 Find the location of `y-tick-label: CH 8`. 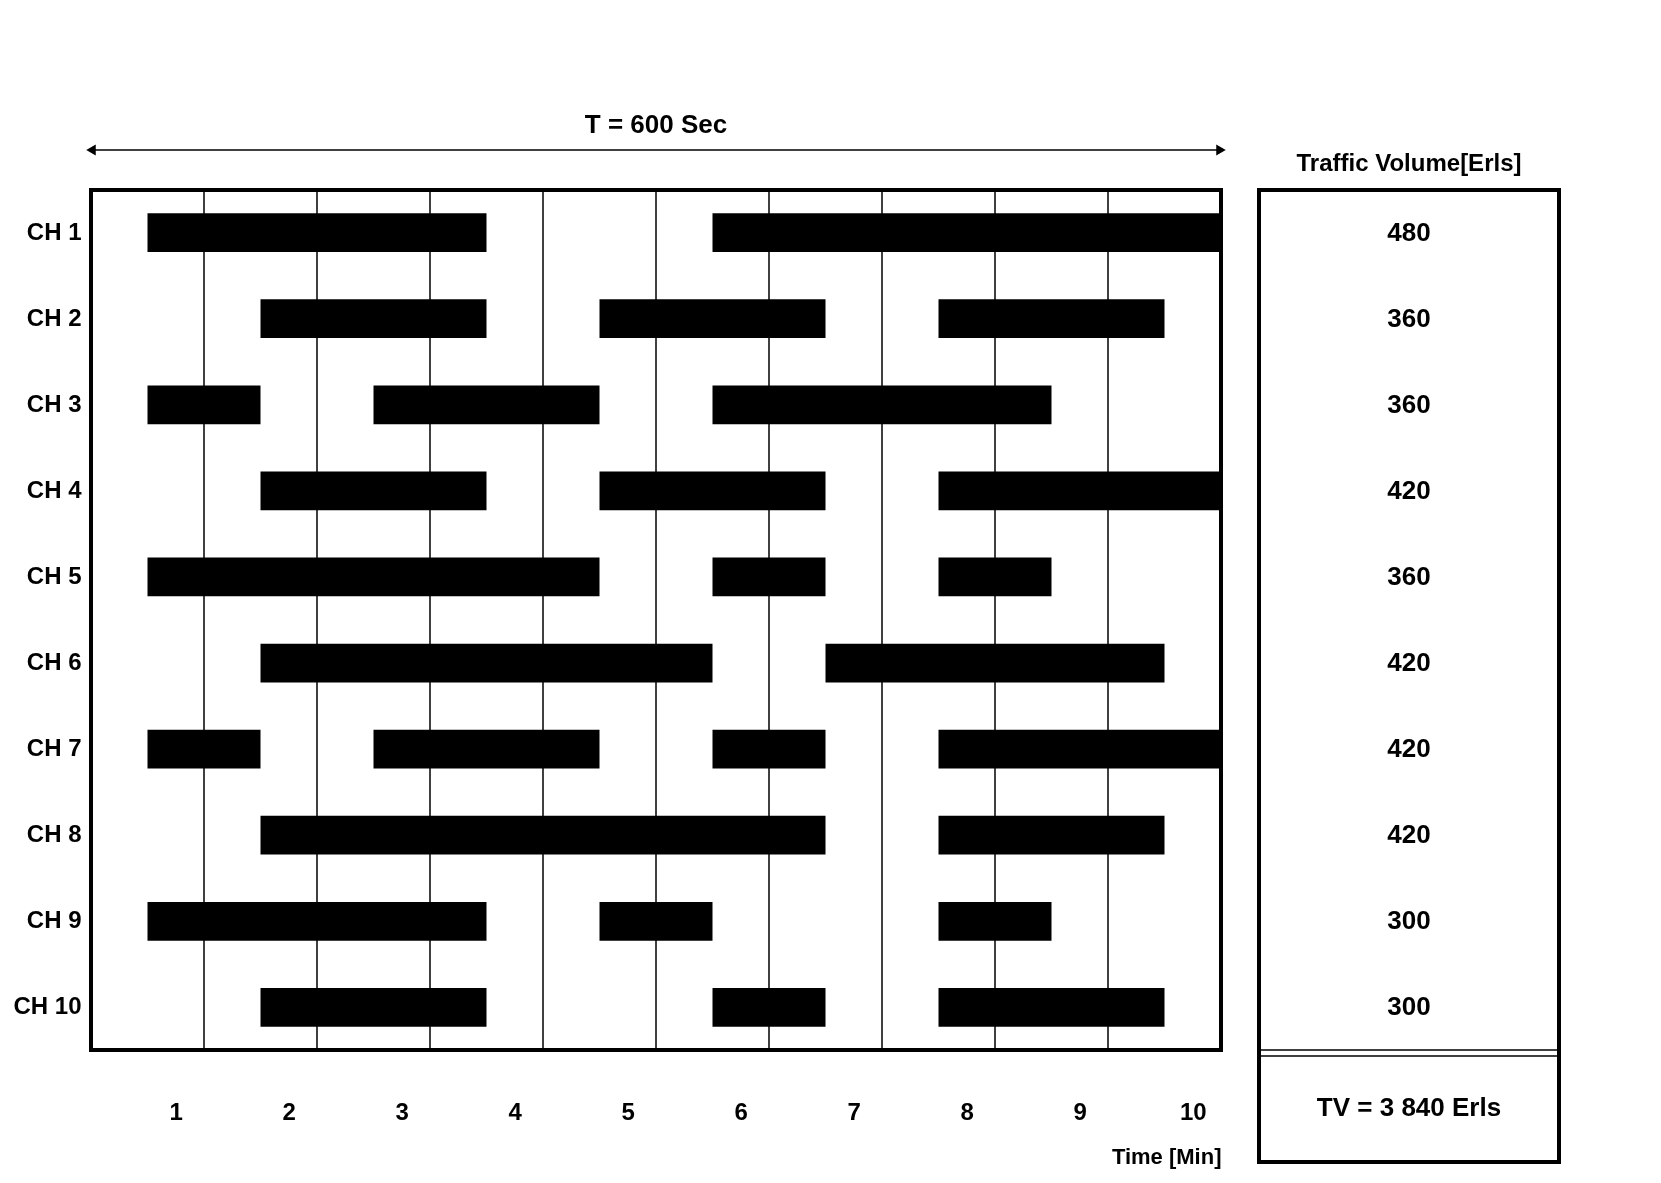

y-tick-label: CH 8 is located at coordinates (54, 834).